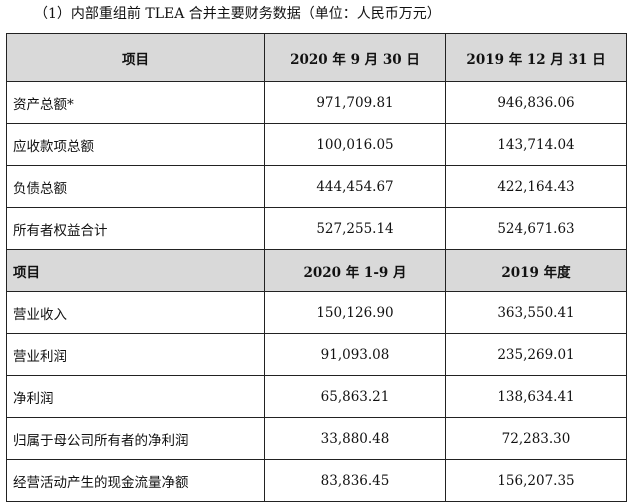 Image resolution: width=632 pixels, height=502 pixels. I want to click on row-label: 营业收入, so click(135, 312).